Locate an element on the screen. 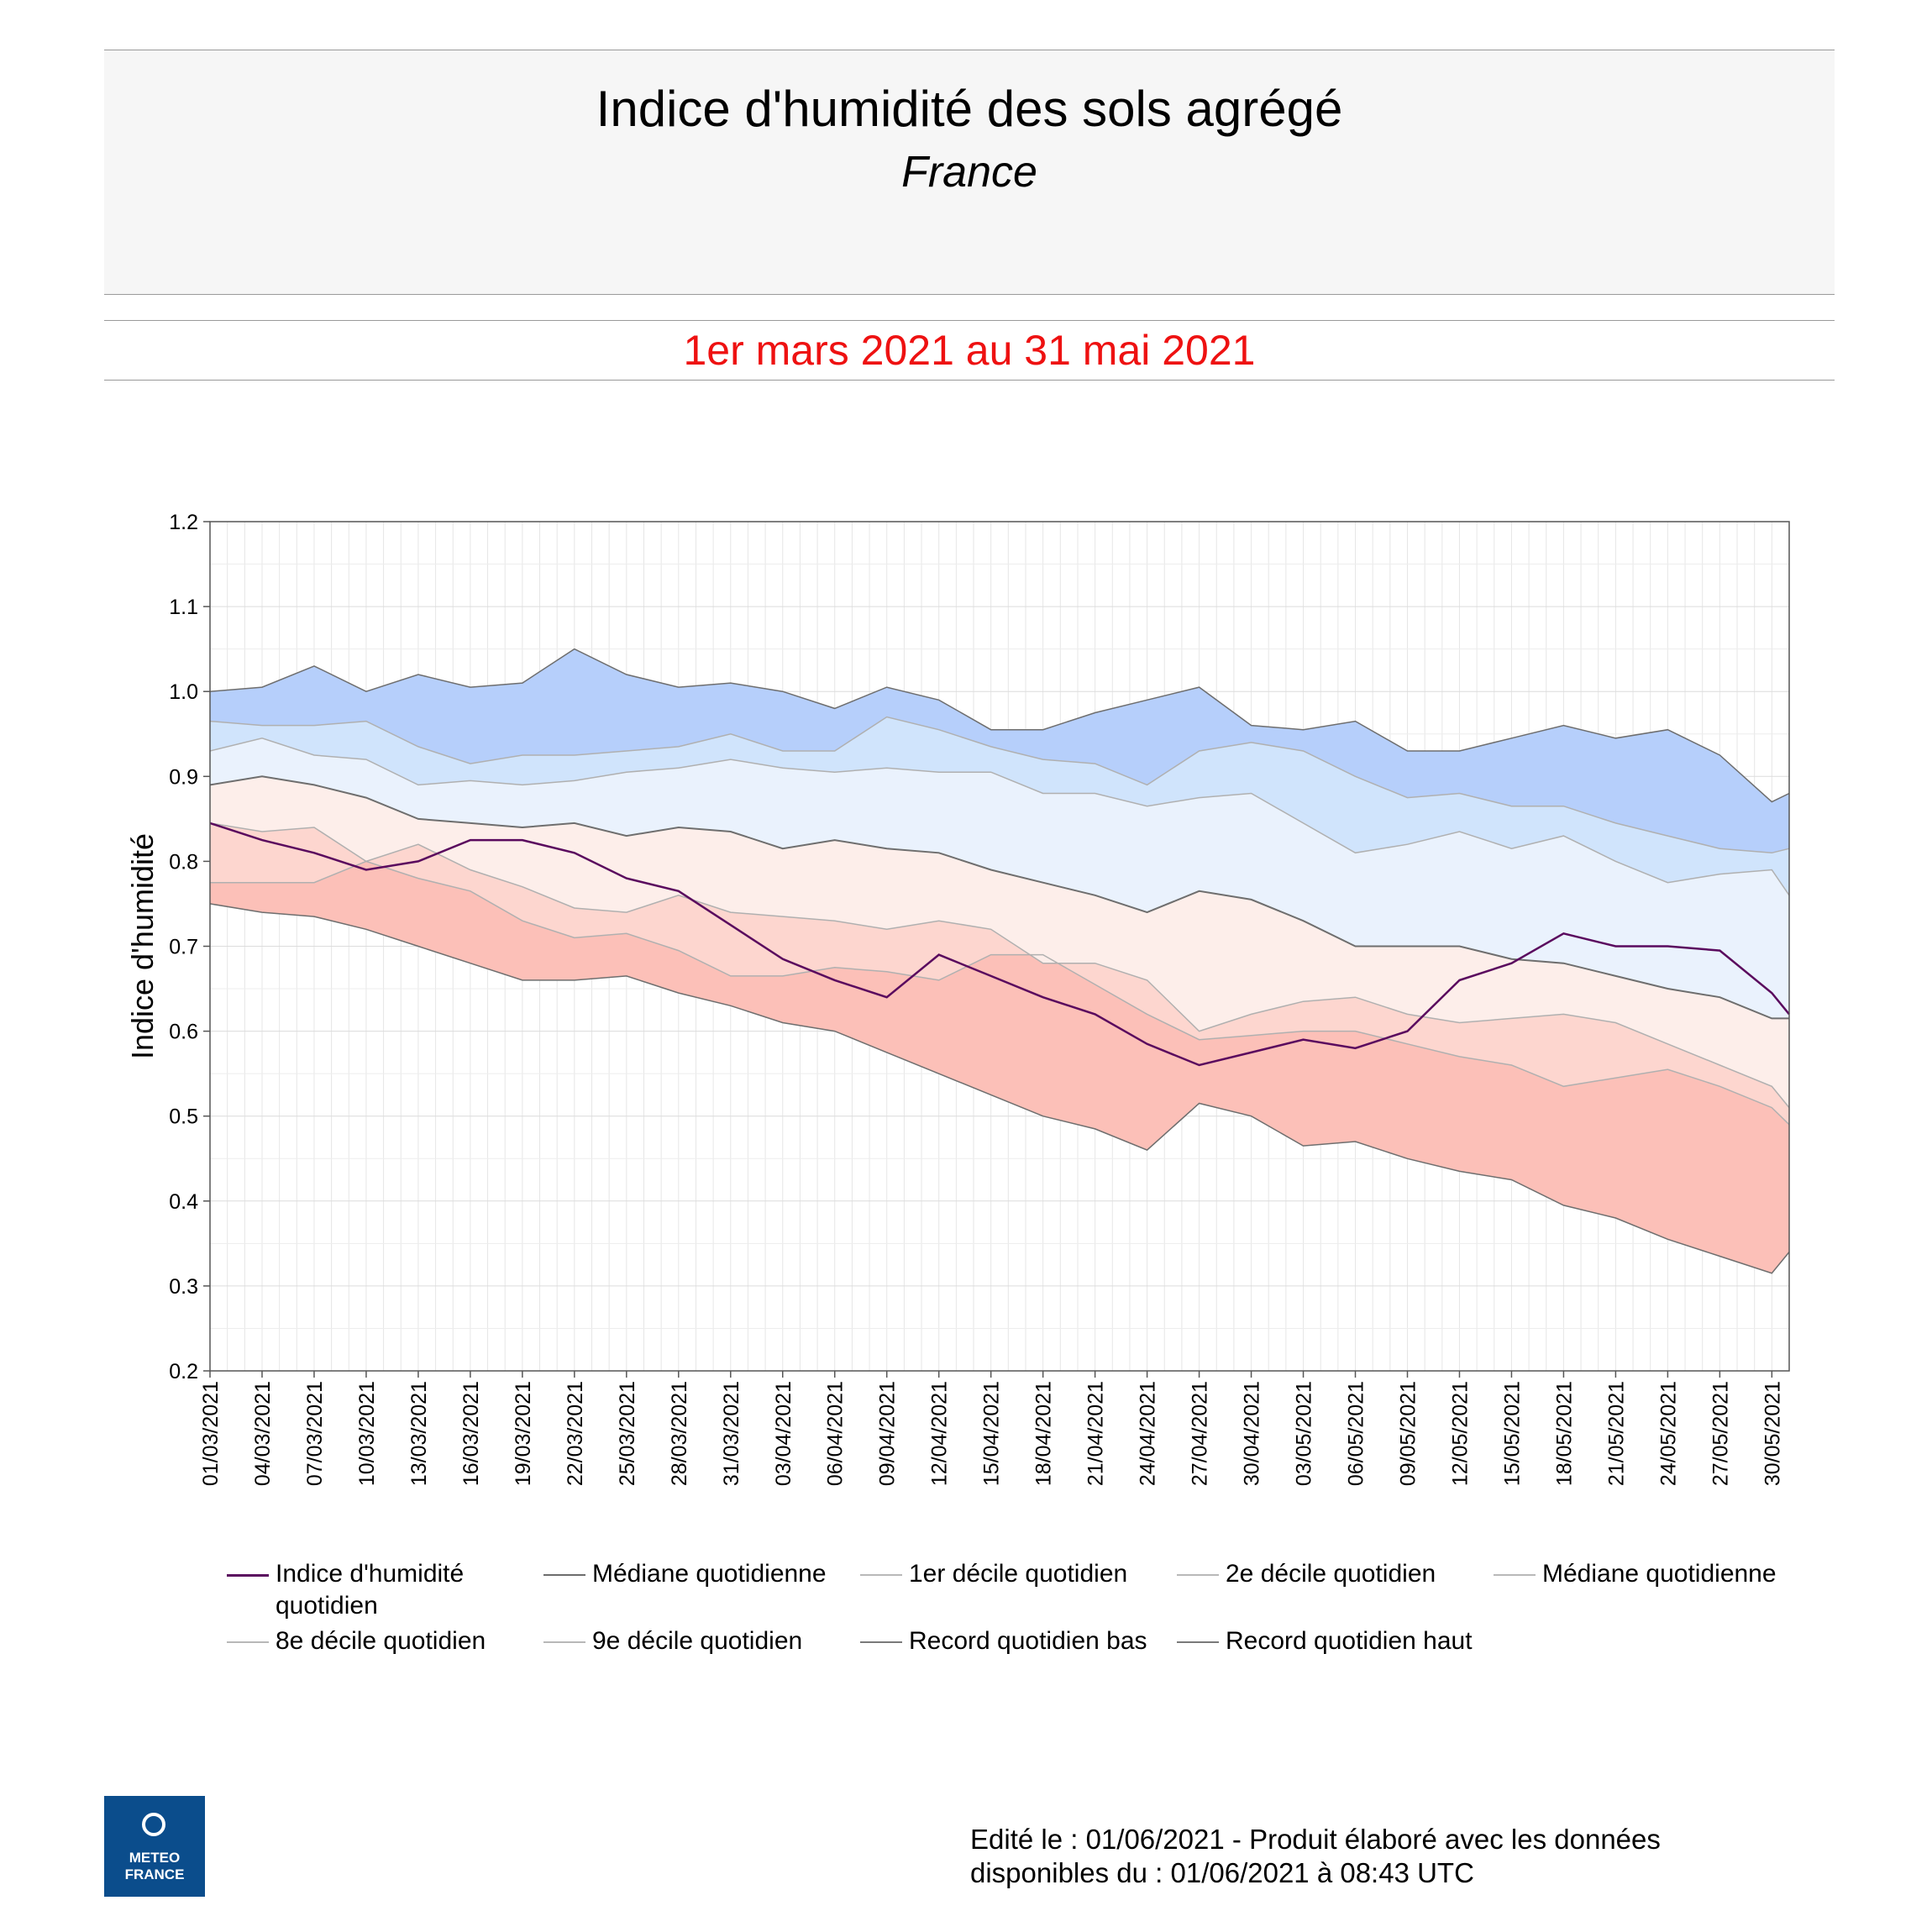 Image resolution: width=1932 pixels, height=1932 pixels. x-tick-label: 03/04/2021 is located at coordinates (783, 1433).